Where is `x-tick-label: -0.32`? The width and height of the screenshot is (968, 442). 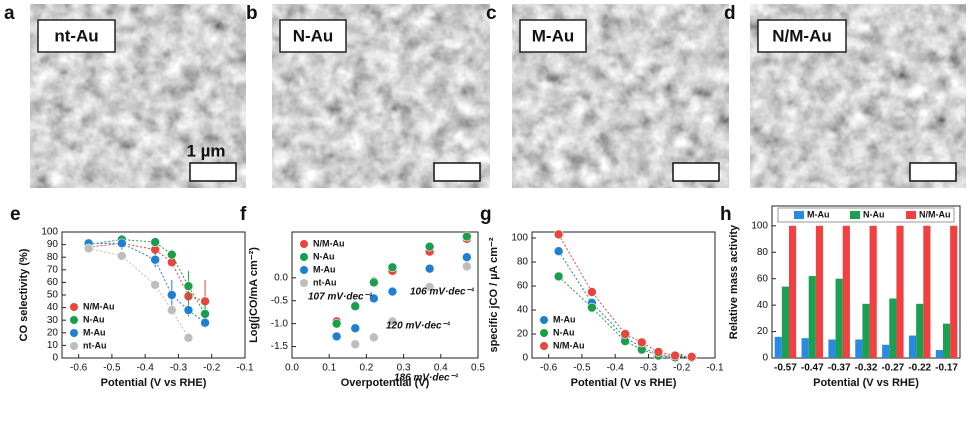 x-tick-label: -0.32 is located at coordinates (866, 368).